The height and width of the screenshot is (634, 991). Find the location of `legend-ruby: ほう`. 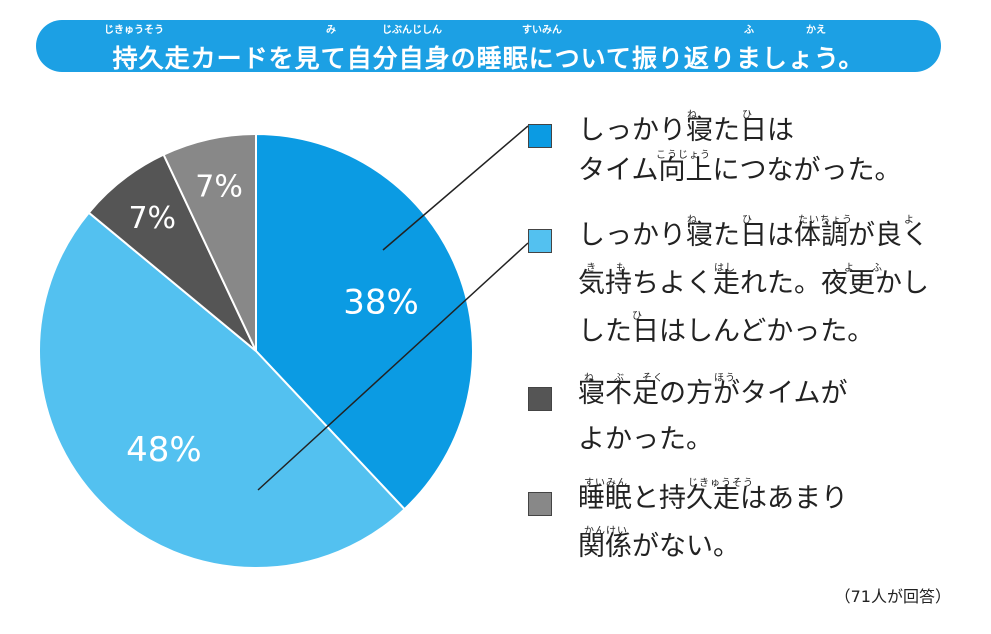

legend-ruby: ほう is located at coordinates (725, 378).